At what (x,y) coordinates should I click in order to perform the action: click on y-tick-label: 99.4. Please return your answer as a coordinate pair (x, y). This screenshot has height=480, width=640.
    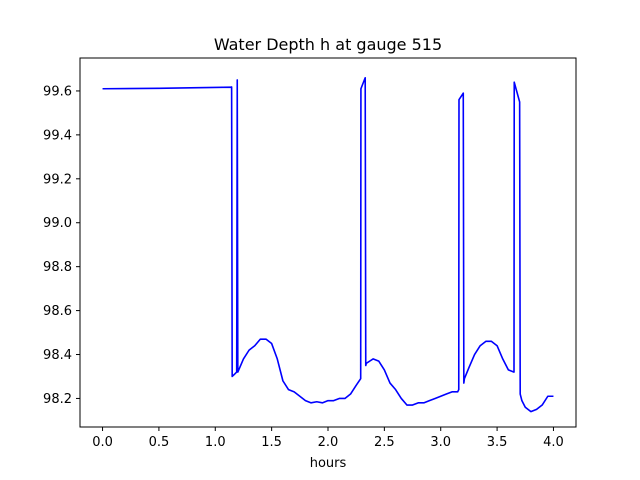
    Looking at the image, I should click on (57, 135).